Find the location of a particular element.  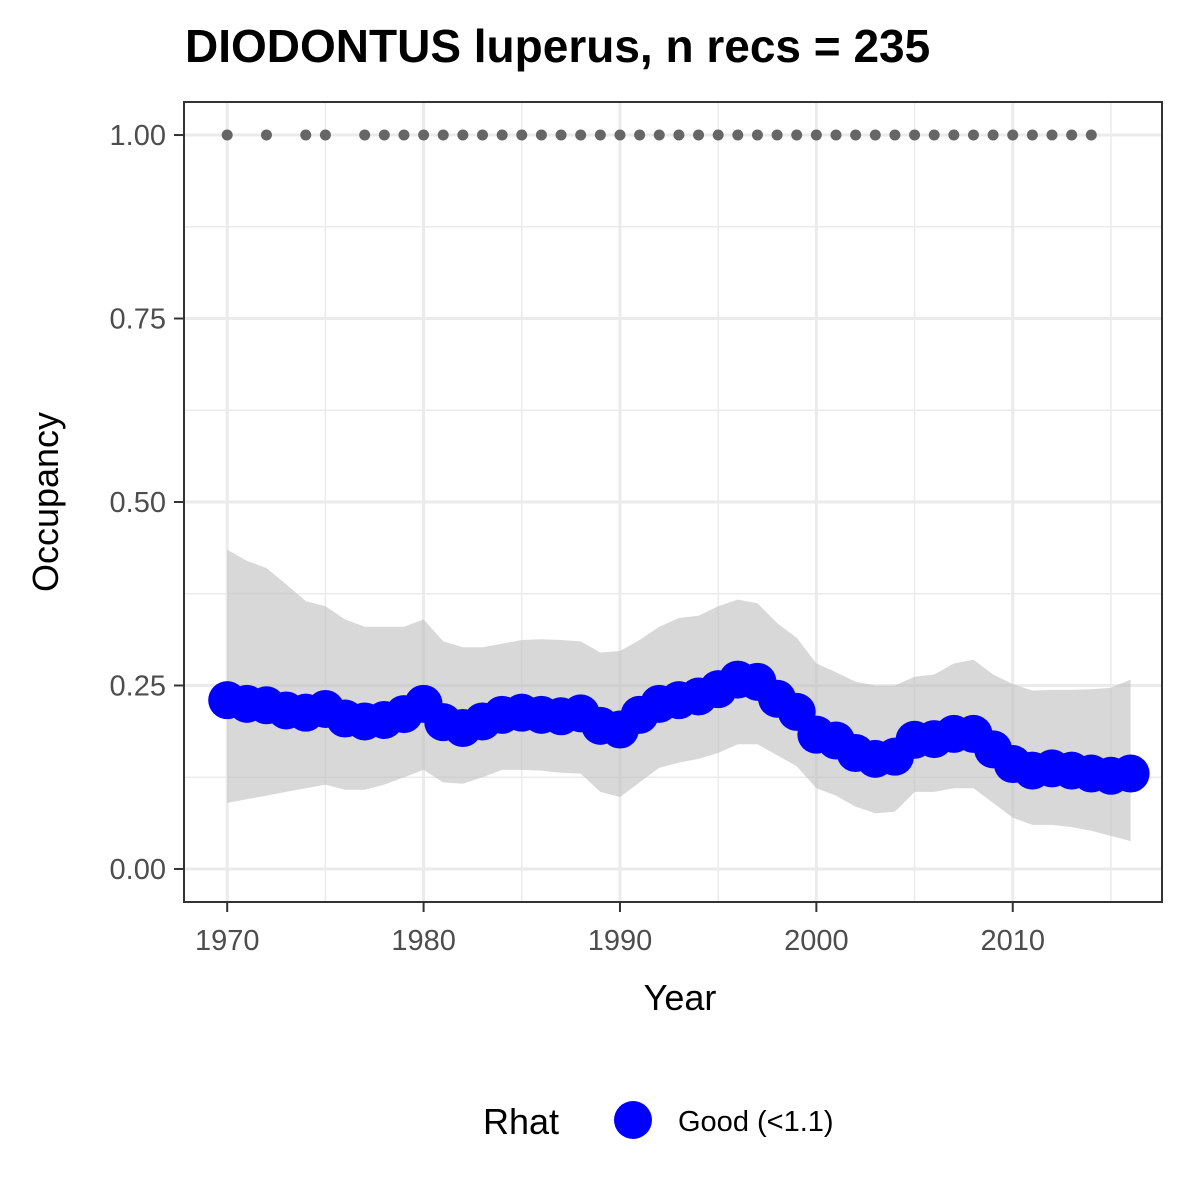

x-axis: 1970 1980 1990 2000 2010 is located at coordinates (620, 929).